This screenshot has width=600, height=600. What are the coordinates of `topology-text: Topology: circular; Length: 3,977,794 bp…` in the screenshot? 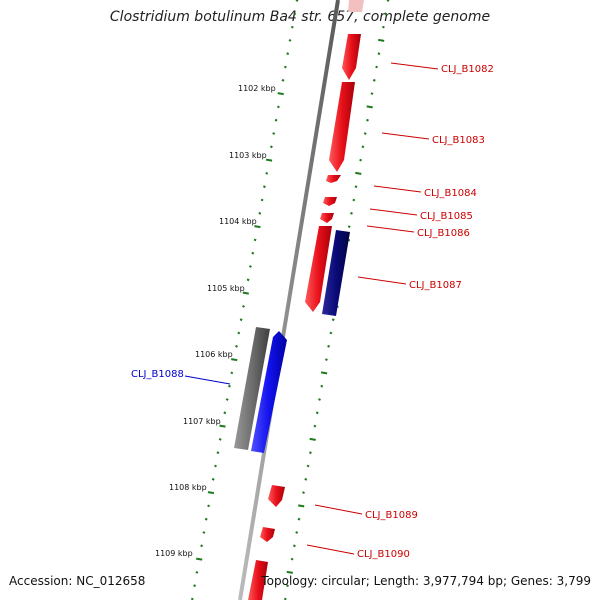 It's located at (426, 581).